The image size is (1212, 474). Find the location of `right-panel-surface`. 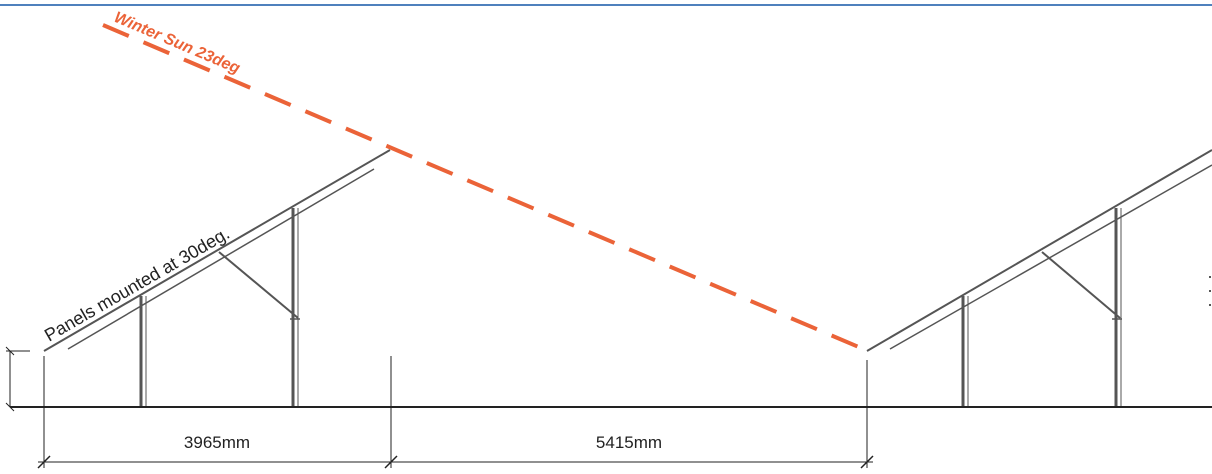

right-panel-surface is located at coordinates (1039, 250).